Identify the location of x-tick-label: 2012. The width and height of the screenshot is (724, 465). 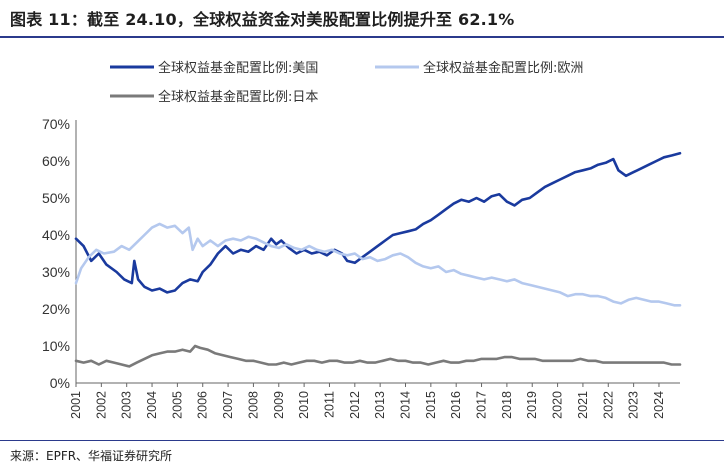
(355, 405).